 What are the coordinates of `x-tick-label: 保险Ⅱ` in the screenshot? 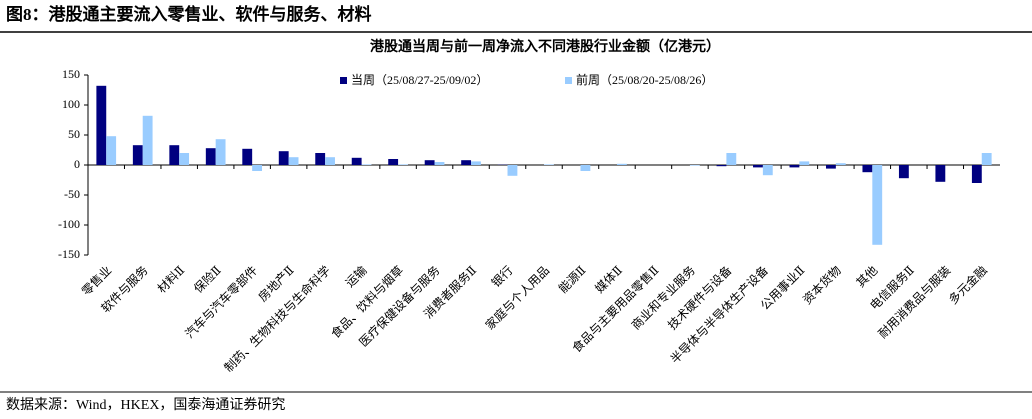 It's located at (206, 278).